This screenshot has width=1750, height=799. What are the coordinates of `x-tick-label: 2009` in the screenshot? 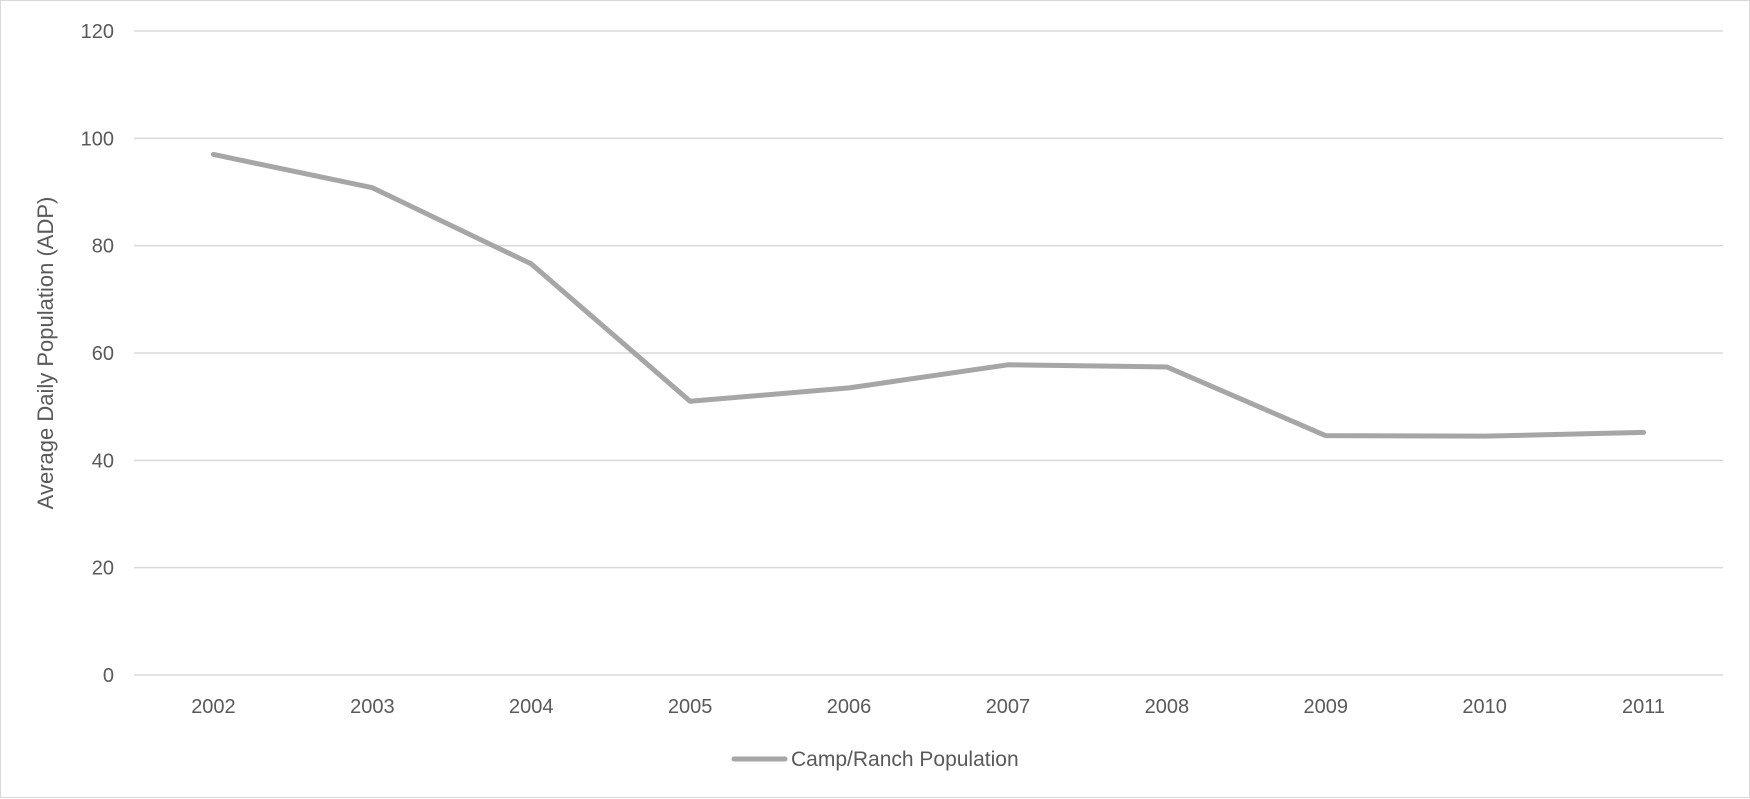 It's located at (1326, 707).